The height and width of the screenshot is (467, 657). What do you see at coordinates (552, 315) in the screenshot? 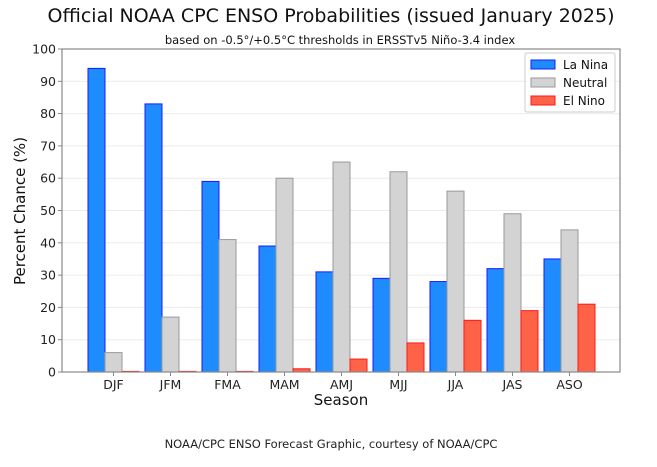
I see `bar-la-nina-aso` at bounding box center [552, 315].